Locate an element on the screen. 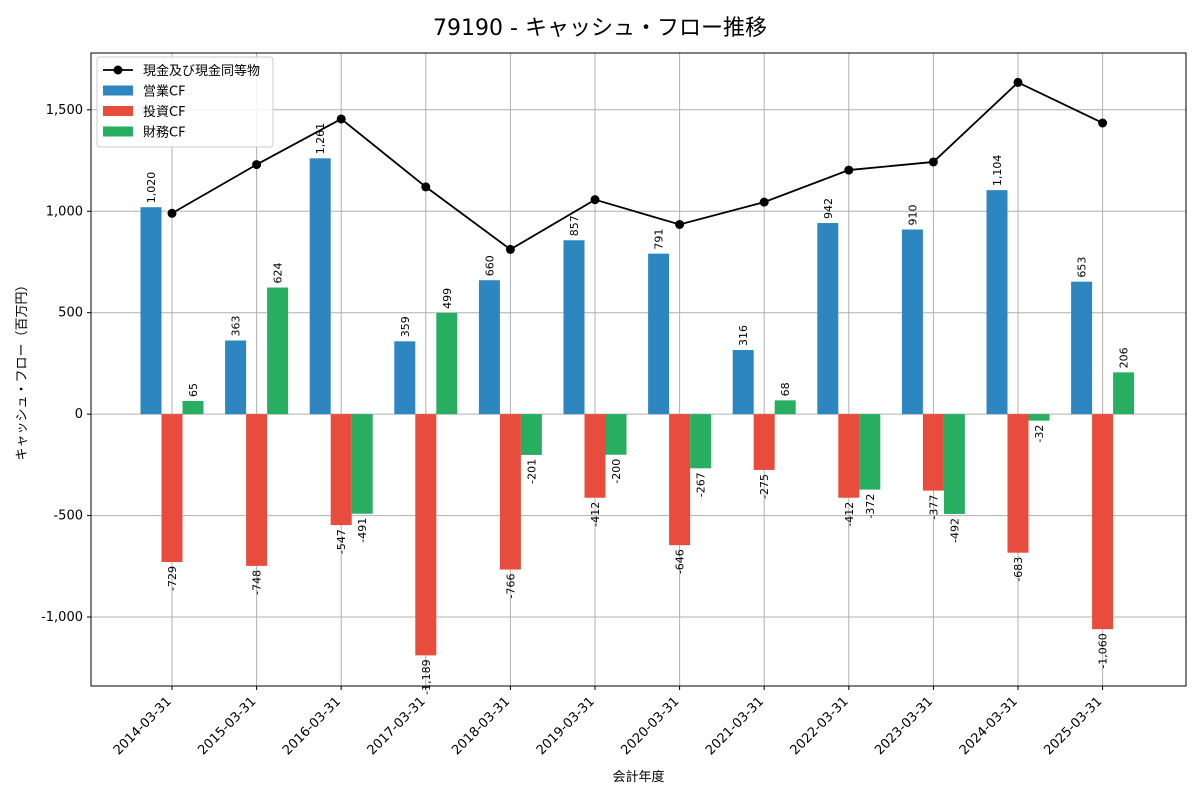 This screenshot has width=1200, height=800. bar-財務CF-2021-03-31 is located at coordinates (785, 407).